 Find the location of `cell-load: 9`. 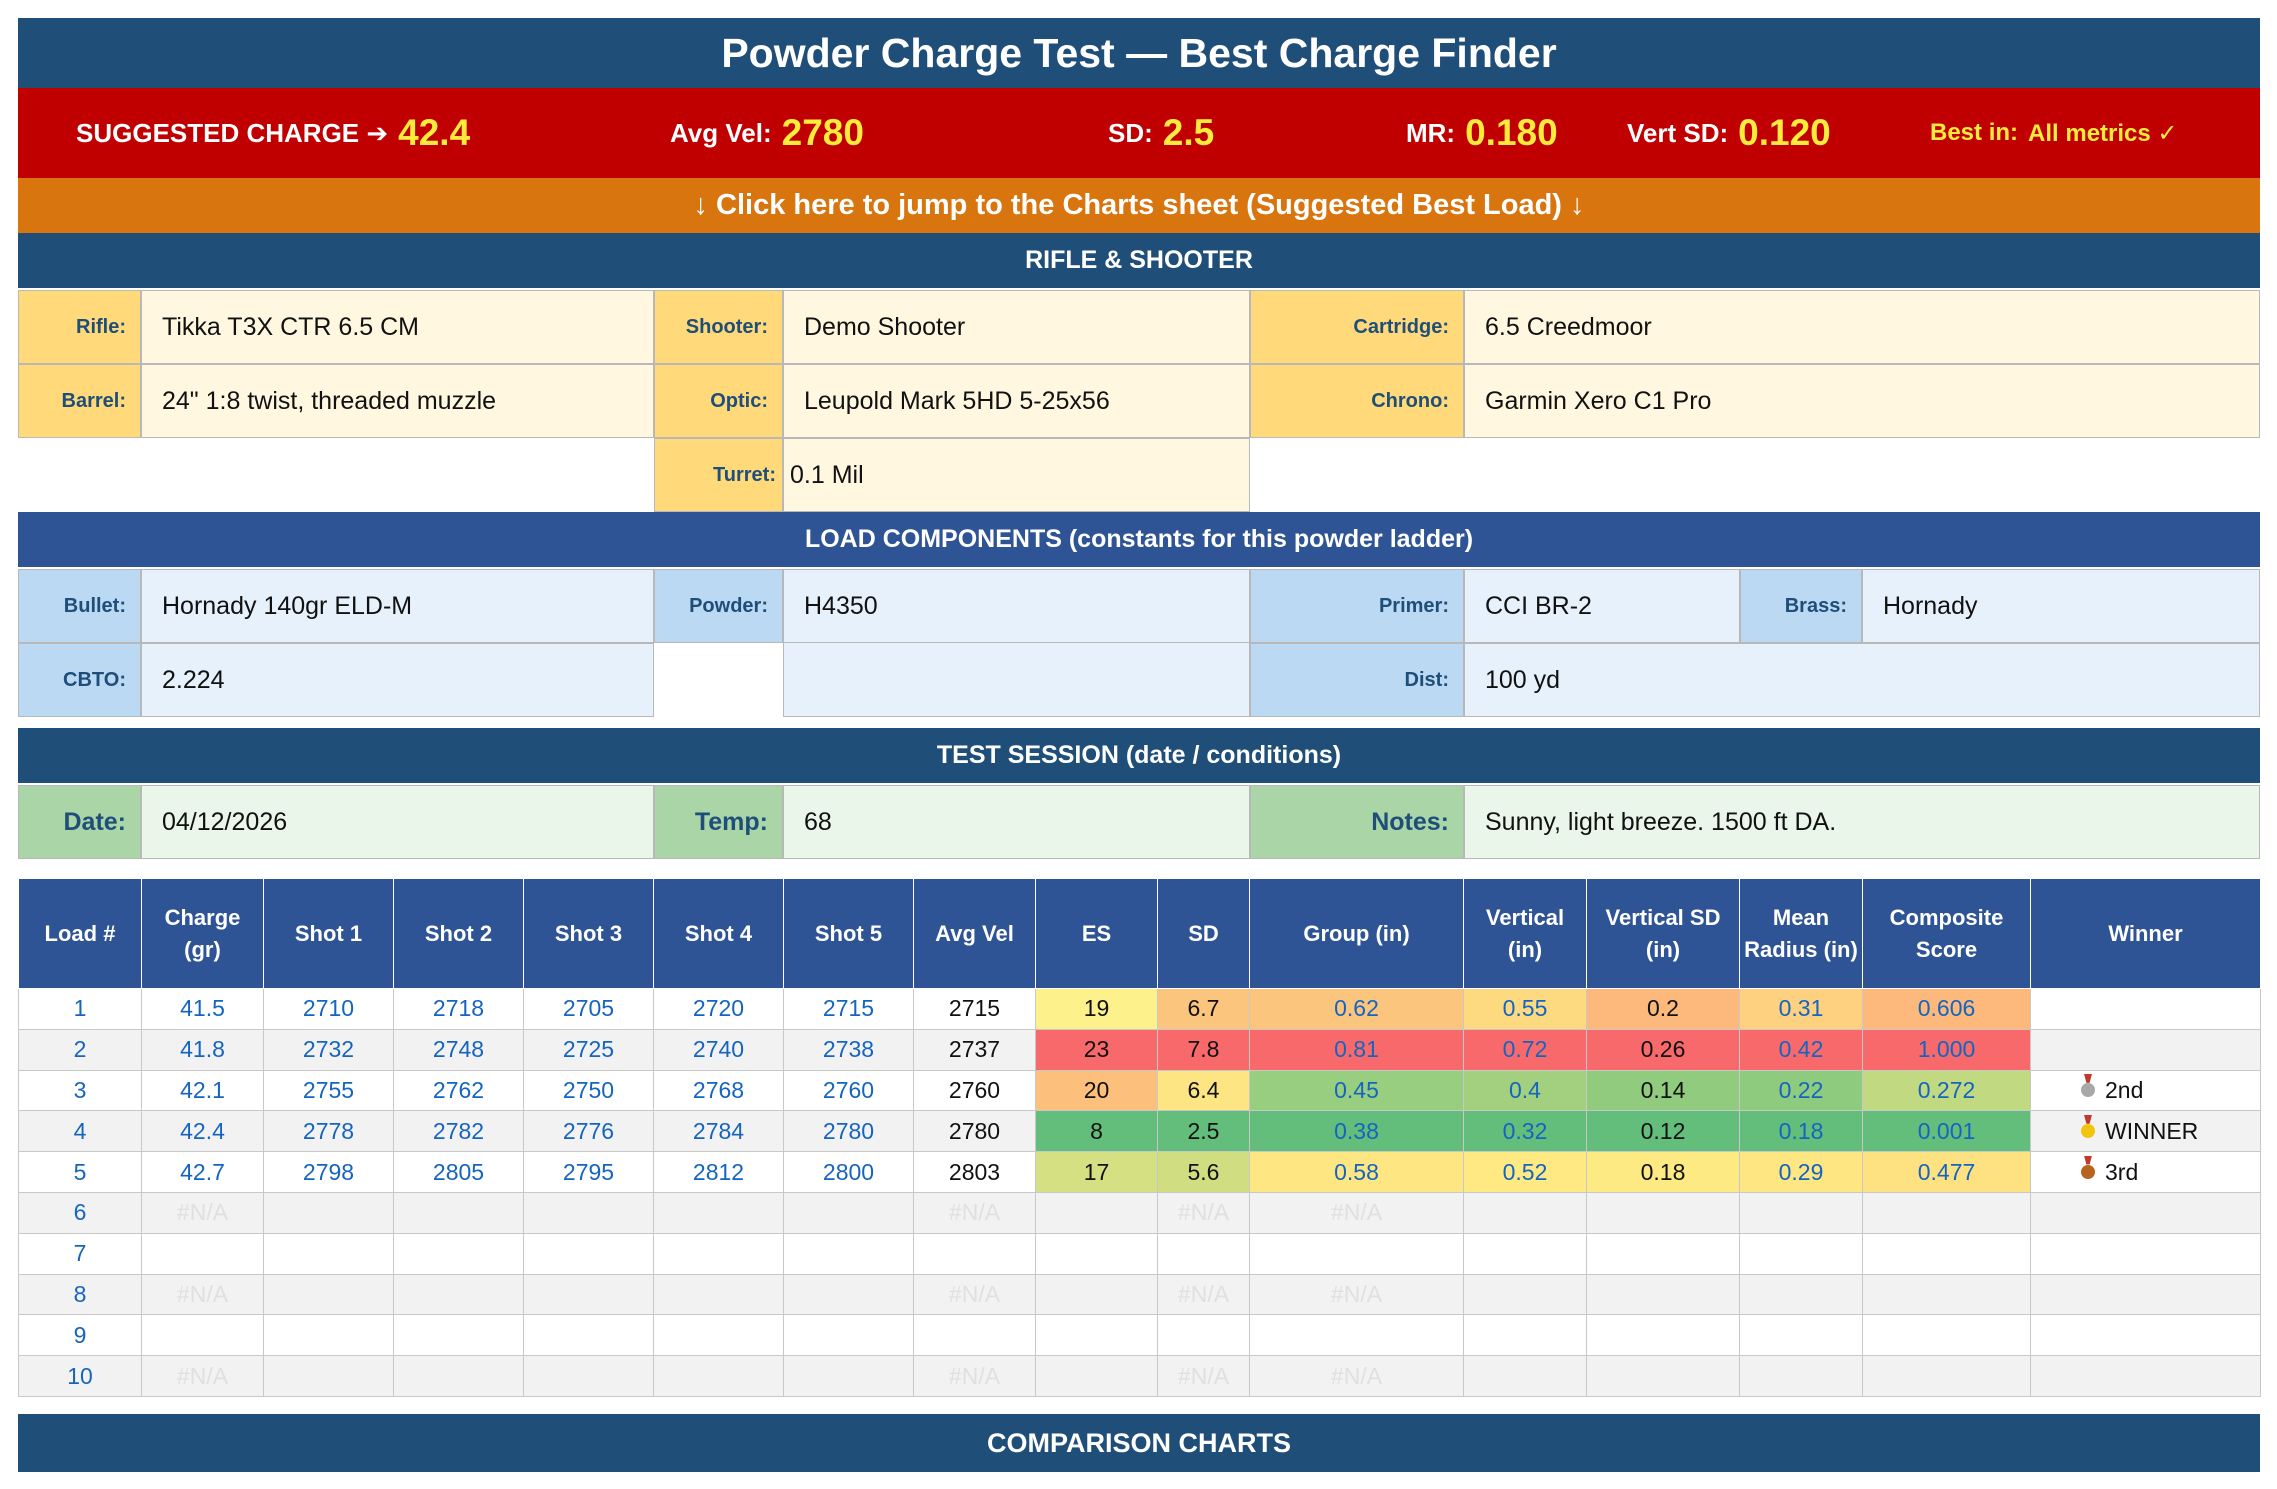

cell-load: 9 is located at coordinates (80, 1335).